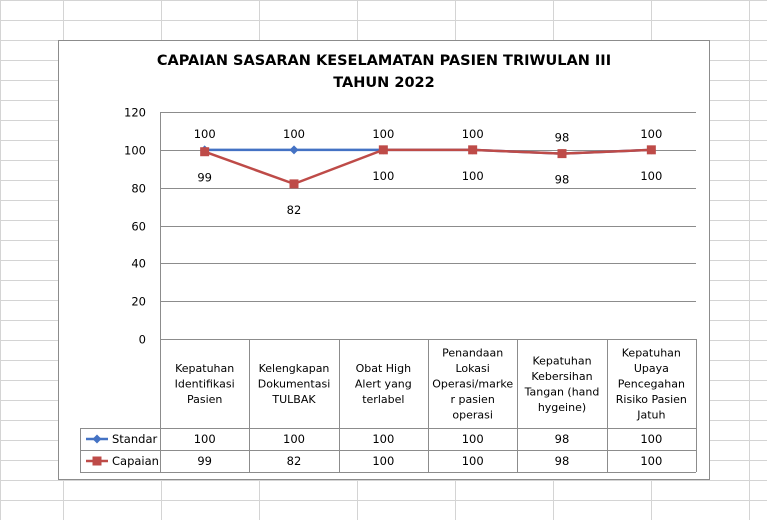 Image resolution: width=767 pixels, height=520 pixels. I want to click on chart-title-line-2: TAHUN 2022, so click(384, 83).